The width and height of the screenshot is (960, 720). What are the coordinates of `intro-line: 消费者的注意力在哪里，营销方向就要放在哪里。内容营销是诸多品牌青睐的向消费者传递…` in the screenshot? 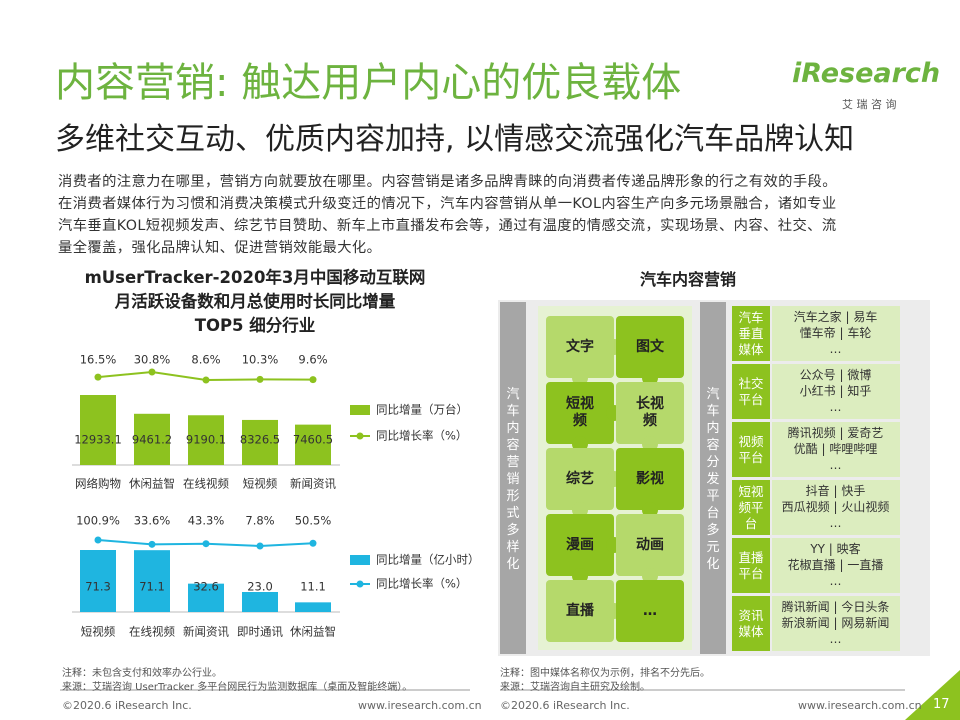 It's located at (447, 182).